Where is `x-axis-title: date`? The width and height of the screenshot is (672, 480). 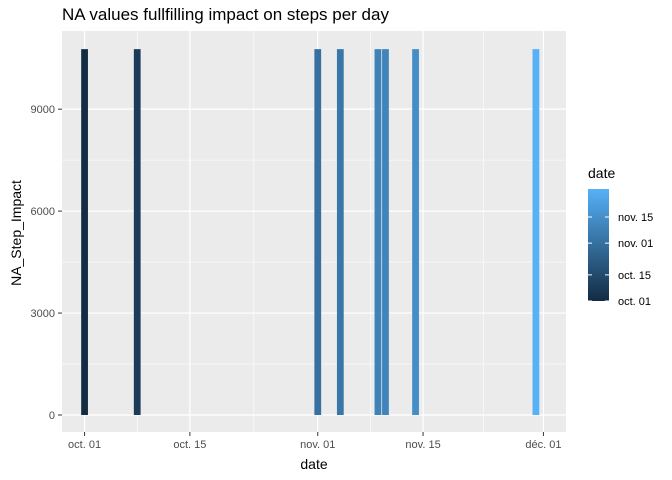
x-axis-title: date is located at coordinates (313, 464).